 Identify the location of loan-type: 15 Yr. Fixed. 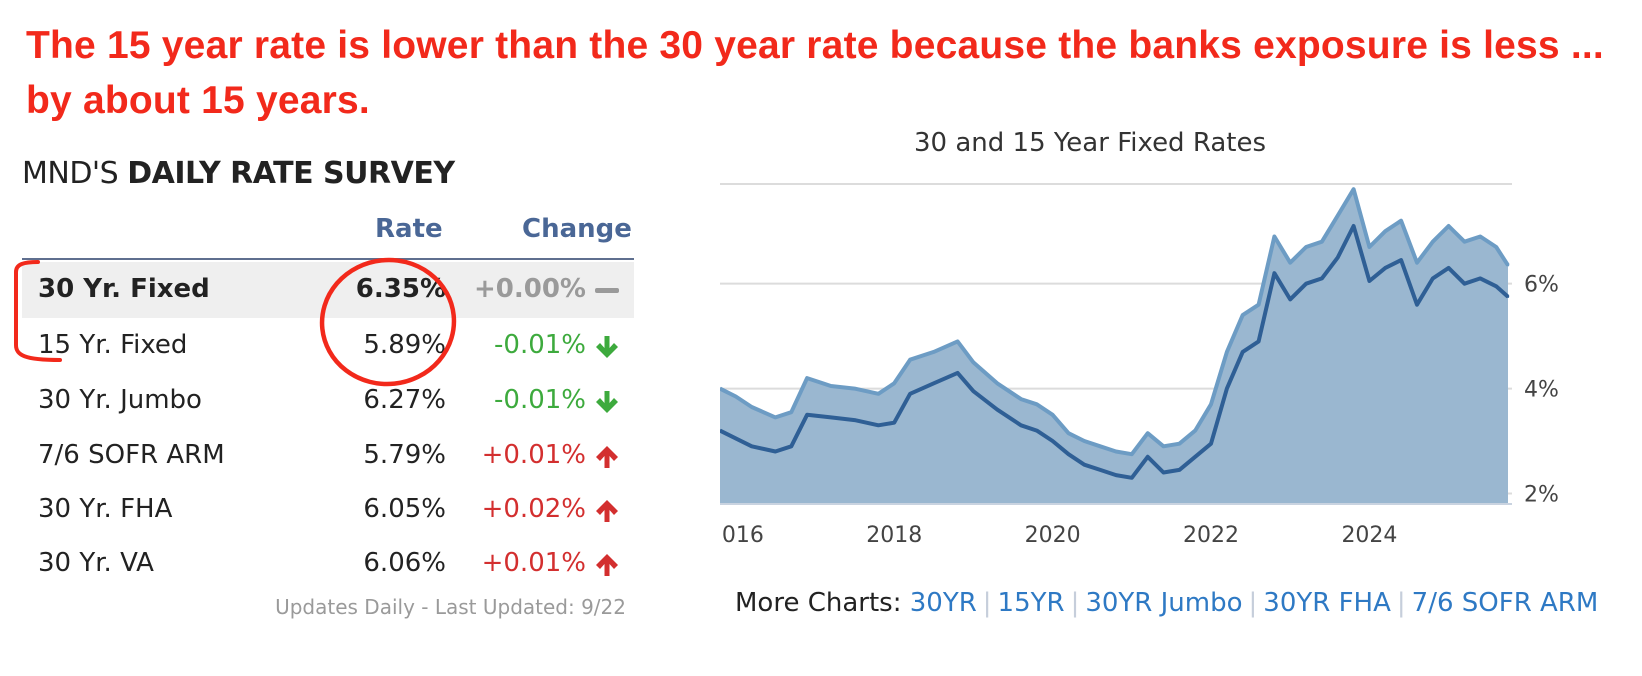
(113, 345).